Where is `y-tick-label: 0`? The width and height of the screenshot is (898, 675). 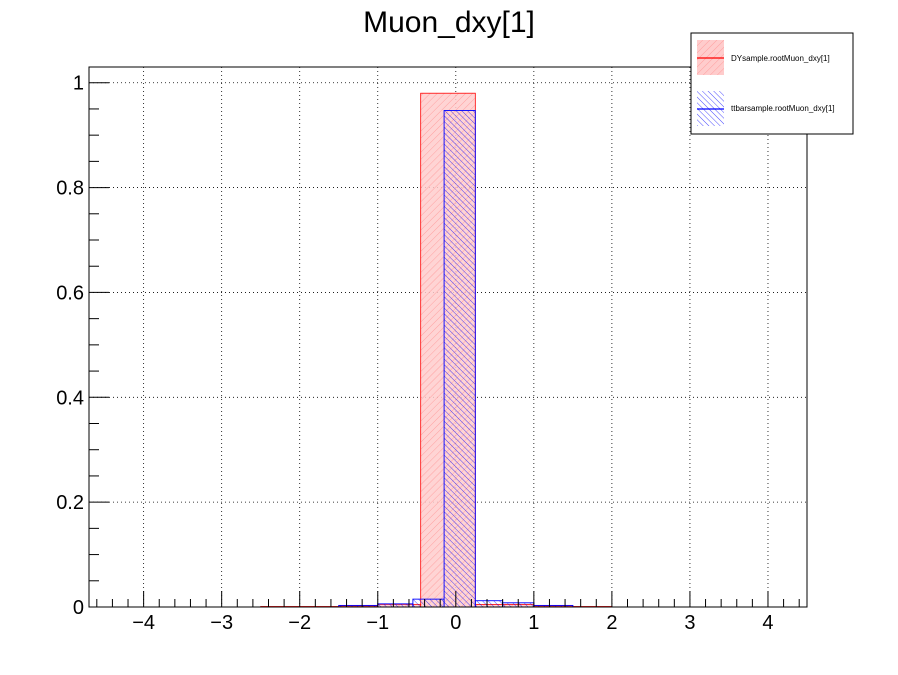
y-tick-label: 0 is located at coordinates (78, 608).